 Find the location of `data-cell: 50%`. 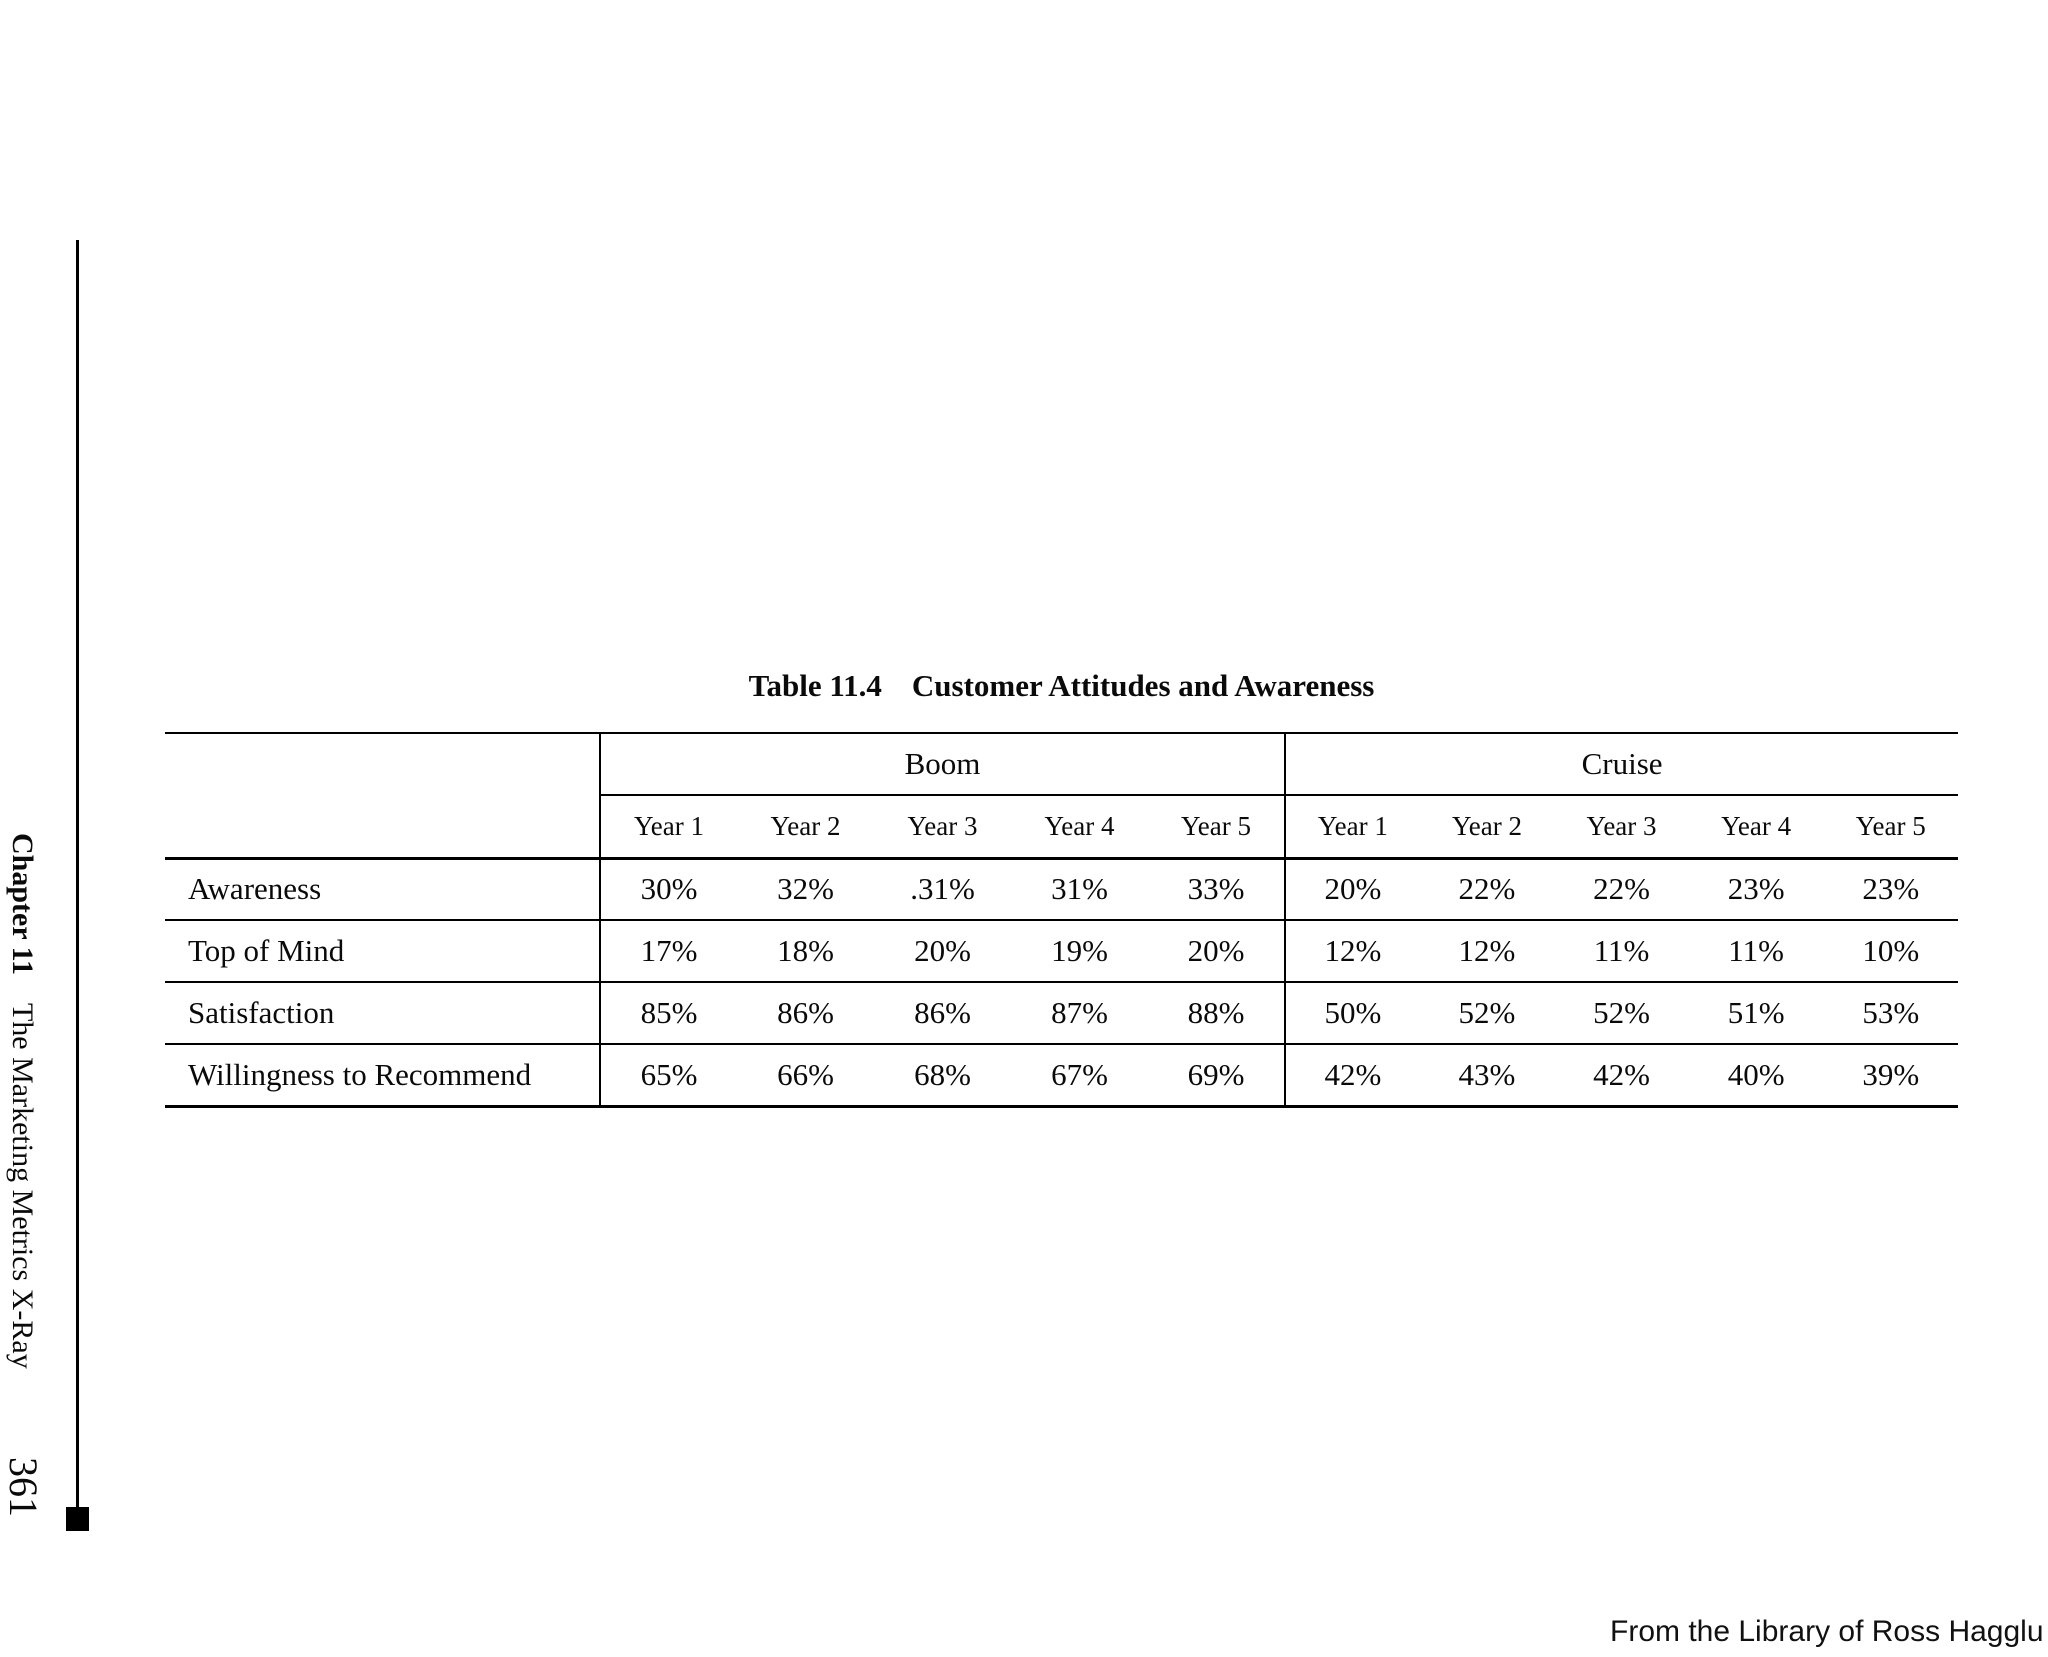

data-cell: 50% is located at coordinates (1352, 1013).